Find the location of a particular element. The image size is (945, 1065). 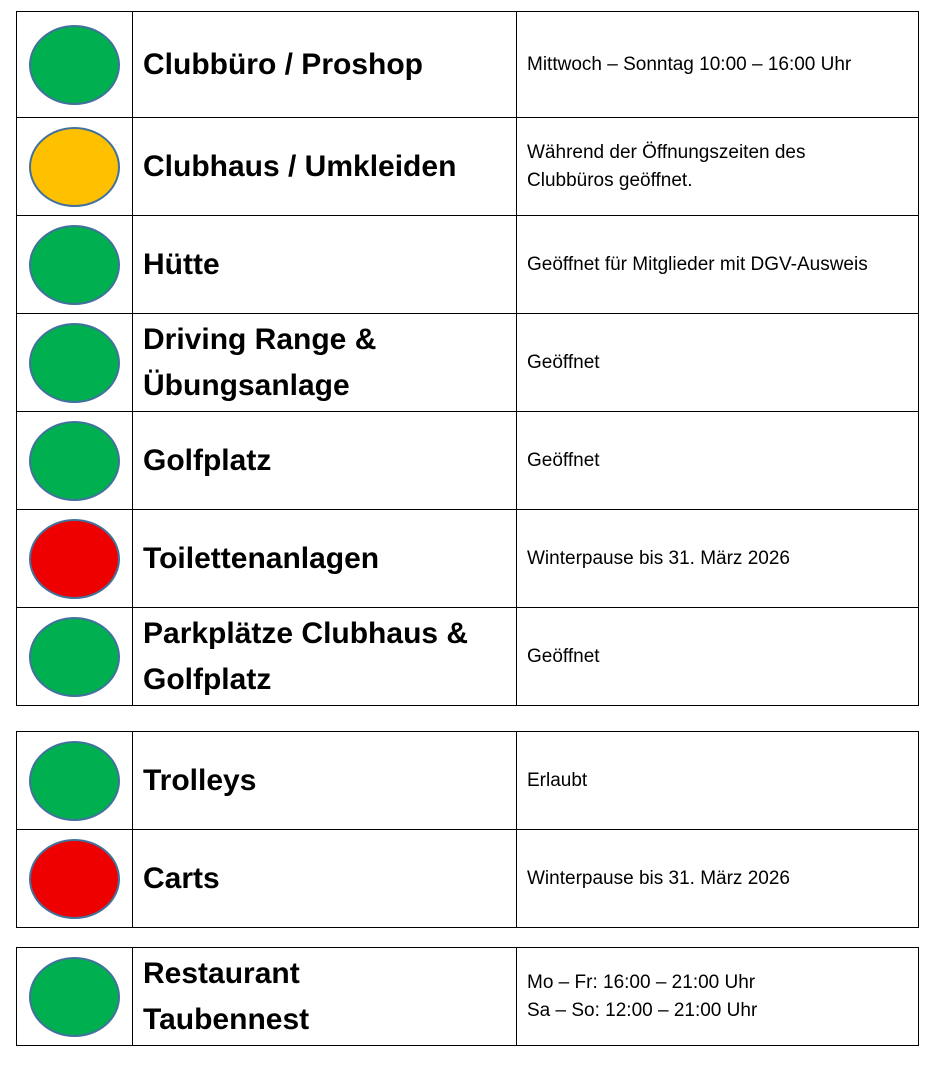

facility-info: Erlaubt is located at coordinates (557, 780).